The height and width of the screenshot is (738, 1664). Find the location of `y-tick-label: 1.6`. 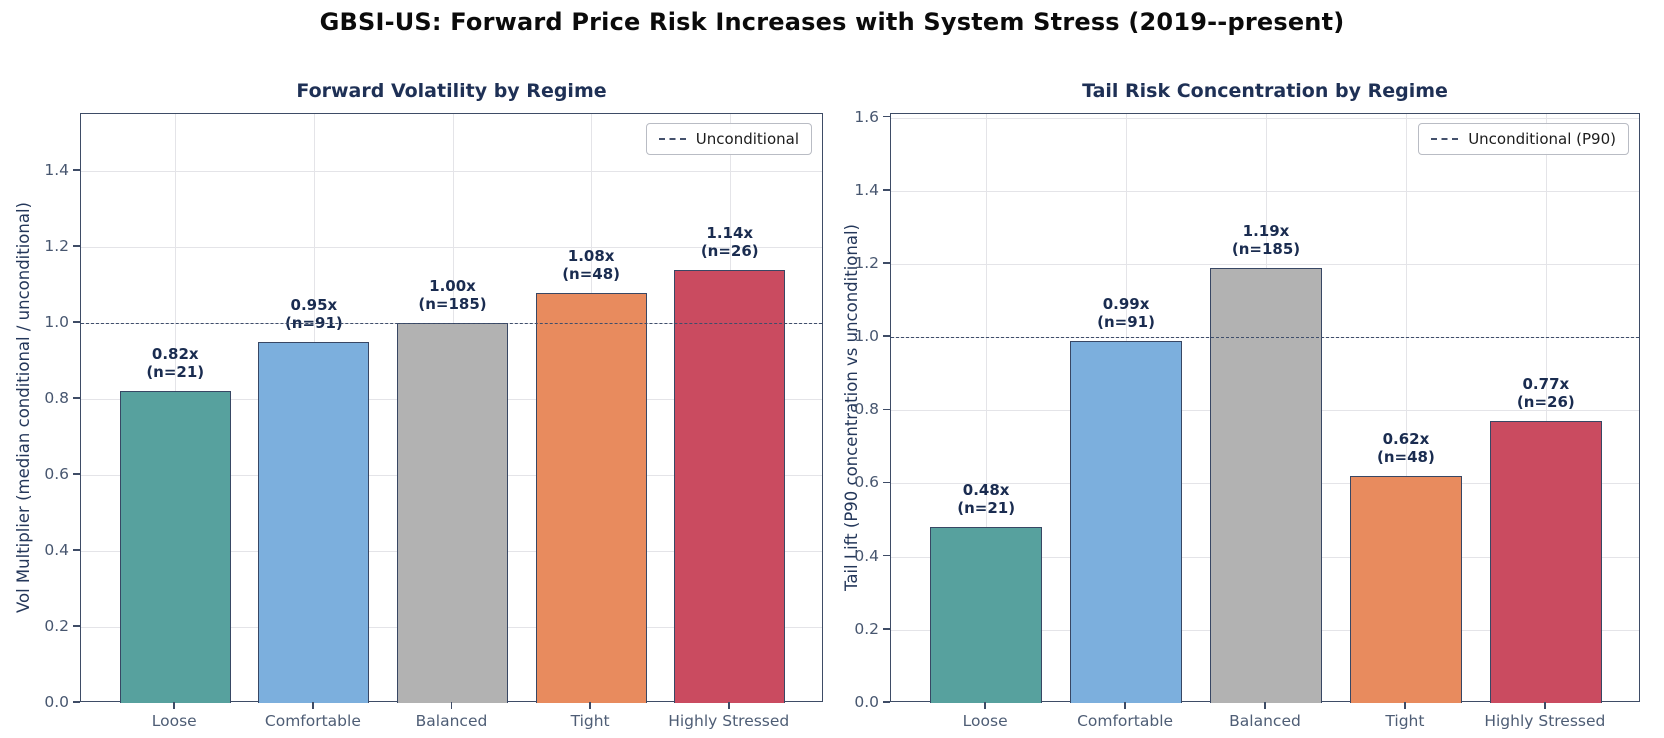

y-tick-label: 1.6 is located at coordinates (866, 116).